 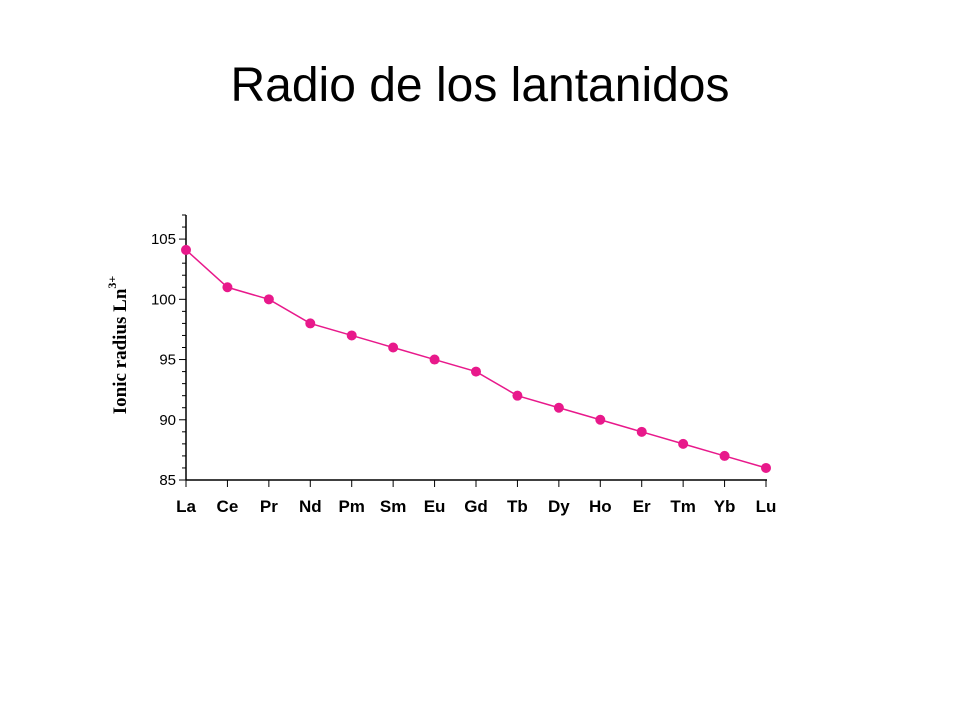 What do you see at coordinates (269, 506) in the screenshot?
I see `x-category-label: Pr` at bounding box center [269, 506].